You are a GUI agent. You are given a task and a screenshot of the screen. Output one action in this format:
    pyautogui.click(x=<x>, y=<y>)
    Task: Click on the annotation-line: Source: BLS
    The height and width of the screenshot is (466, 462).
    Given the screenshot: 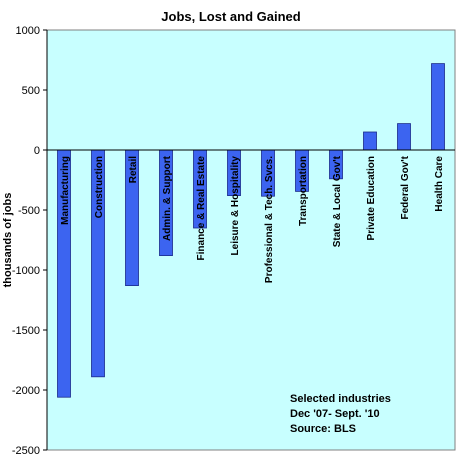 What is the action you would take?
    pyautogui.click(x=323, y=429)
    